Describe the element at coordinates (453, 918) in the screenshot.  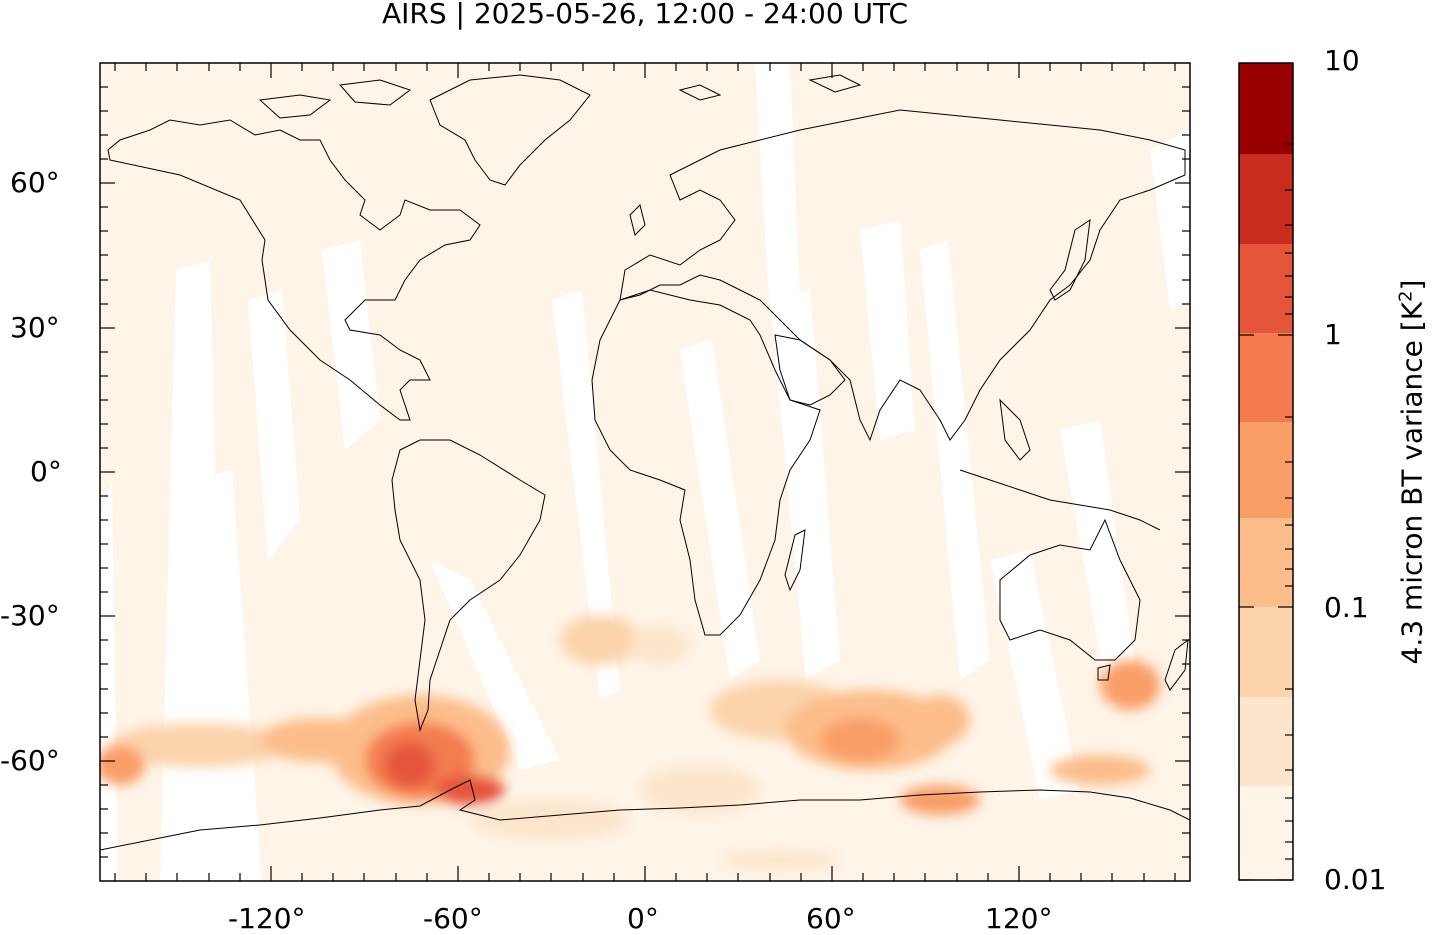
I see `x-tick-label: -60°` at that location.